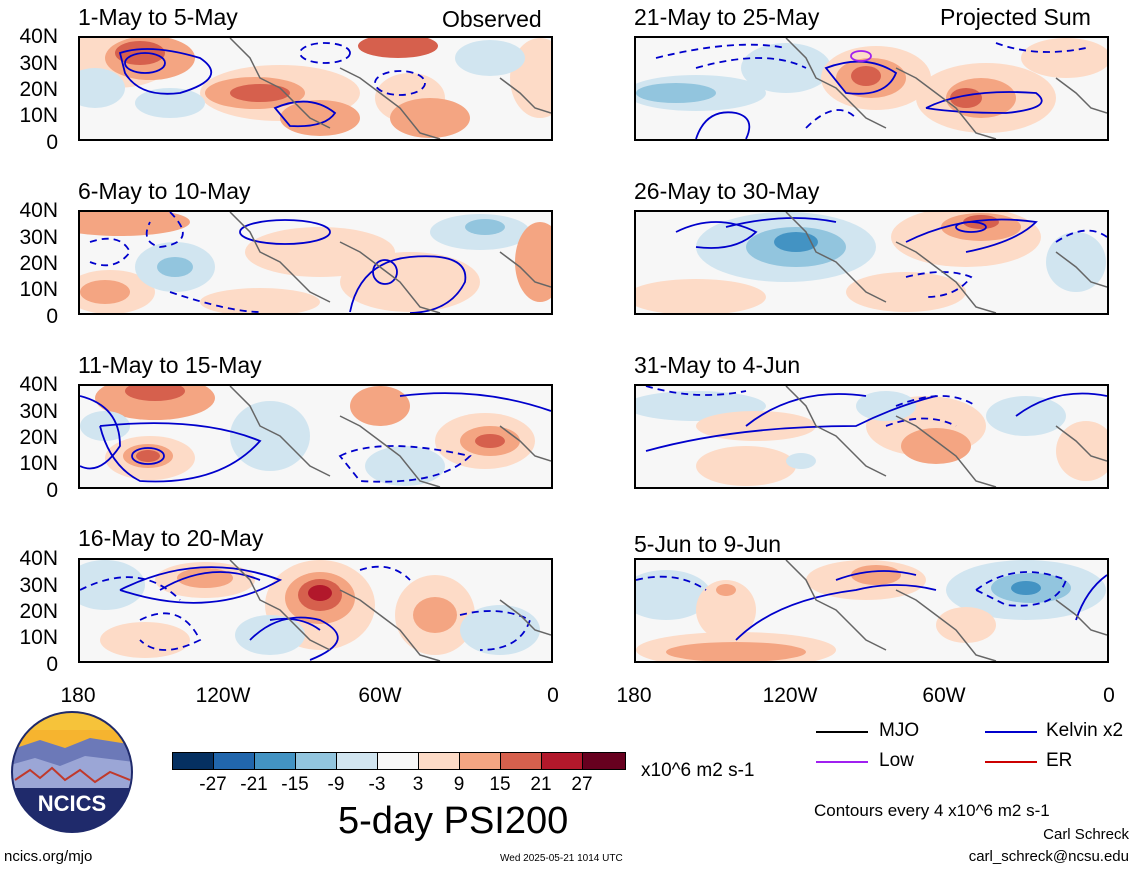 The image size is (1135, 871). I want to click on low-label: Low, so click(896, 760).